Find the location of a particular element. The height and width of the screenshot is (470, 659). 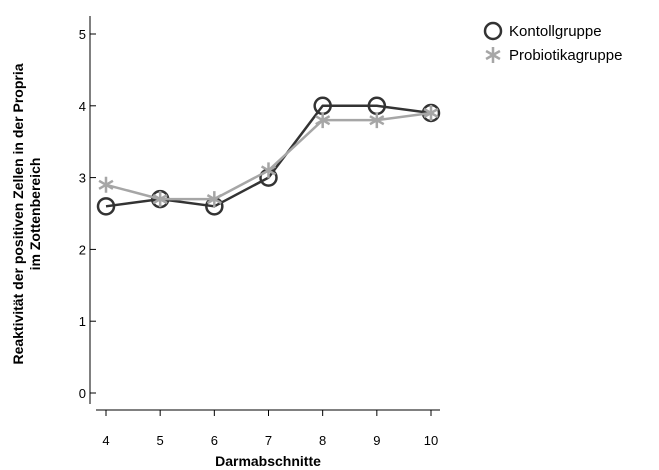

y-tick-label: 0 is located at coordinates (82, 393).